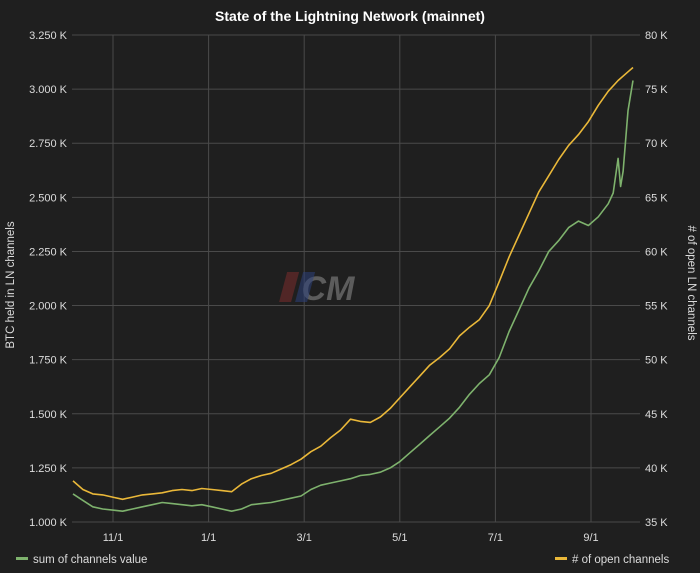  What do you see at coordinates (48, 469) in the screenshot?
I see `left-tick-label: 1.250 K` at bounding box center [48, 469].